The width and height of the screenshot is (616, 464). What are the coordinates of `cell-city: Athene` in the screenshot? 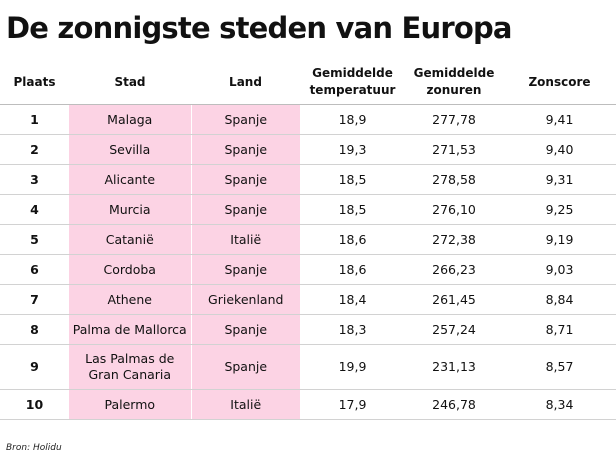 It's located at (130, 299).